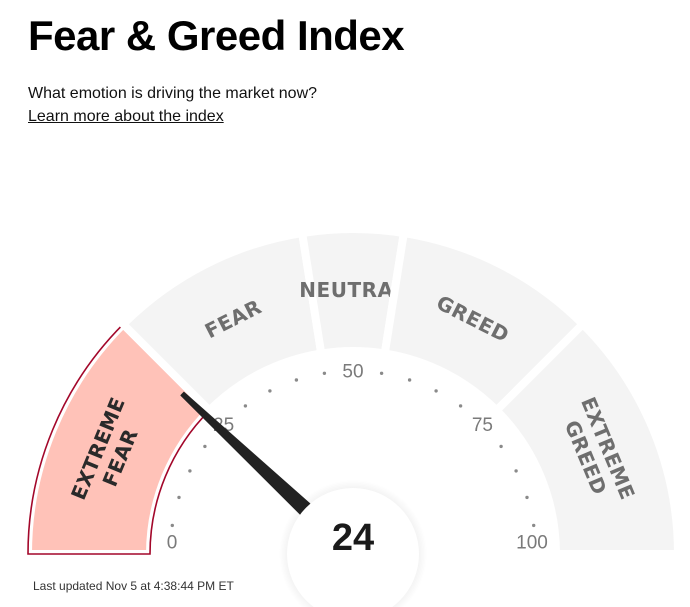 This screenshot has height=607, width=690. Describe the element at coordinates (482, 425) in the screenshot. I see `gauge-tick-label-75: 75` at that location.